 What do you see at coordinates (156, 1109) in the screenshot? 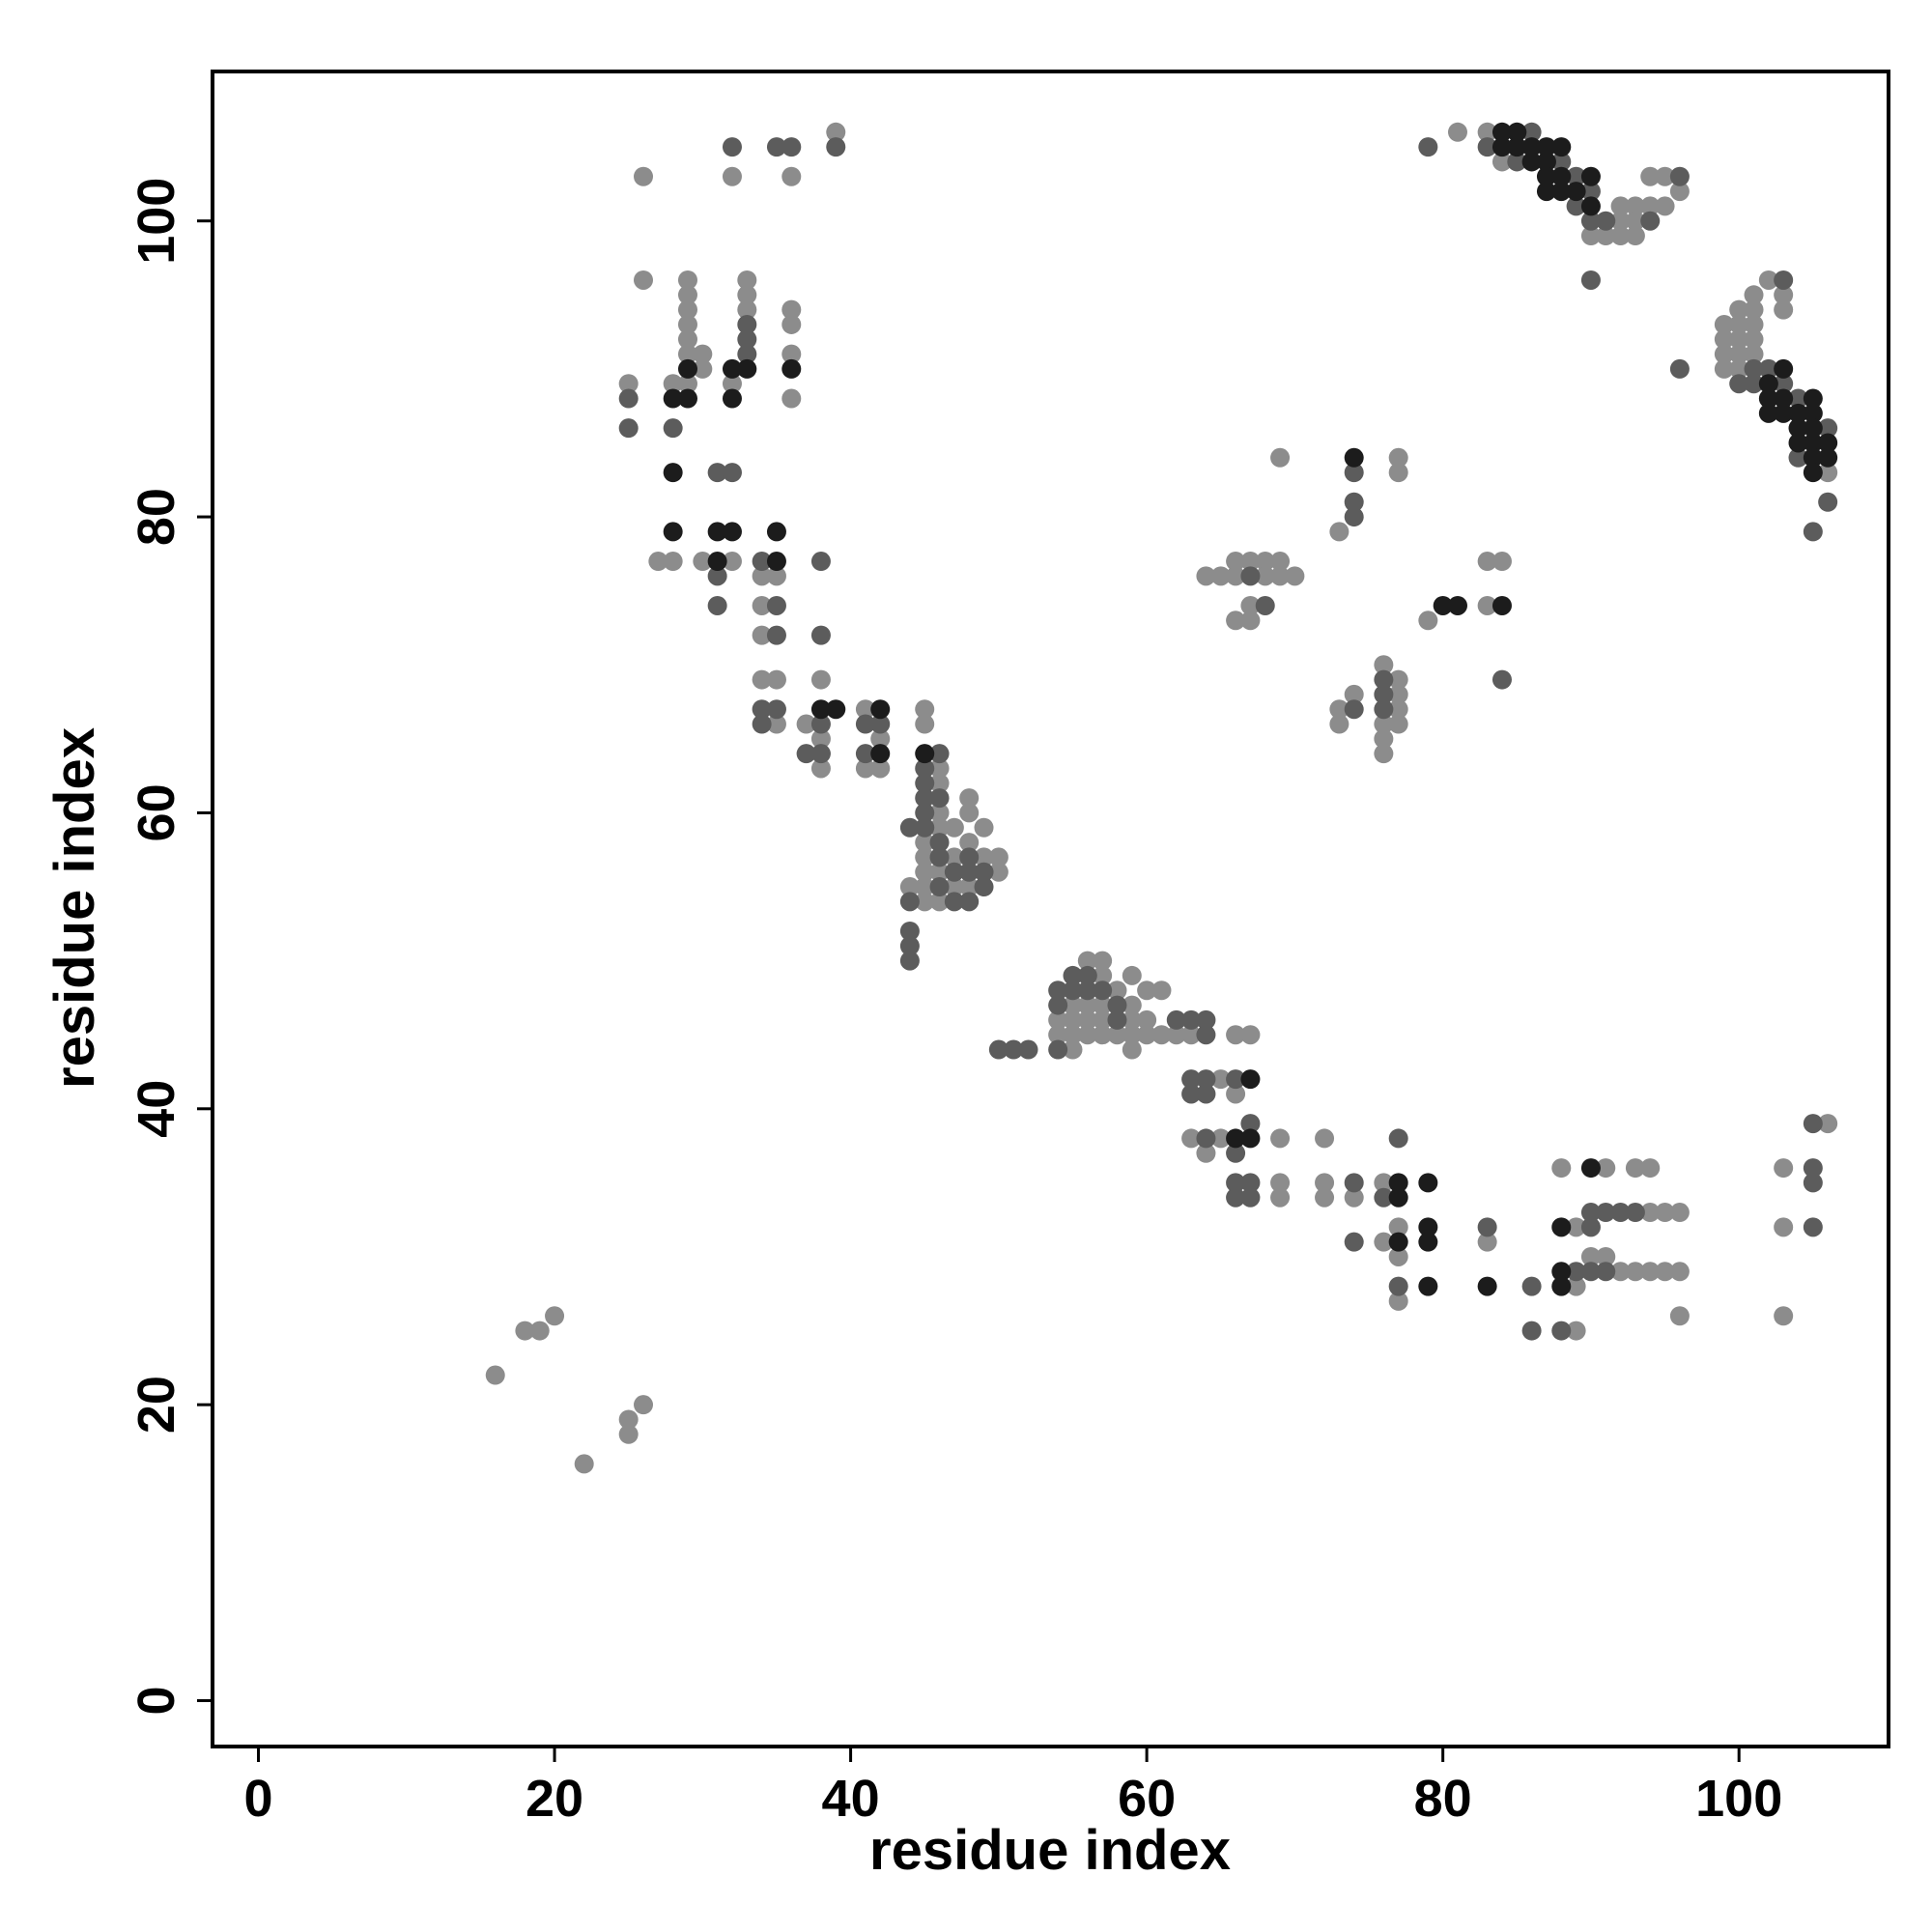
I see `y-tick-label: 40` at bounding box center [156, 1109].